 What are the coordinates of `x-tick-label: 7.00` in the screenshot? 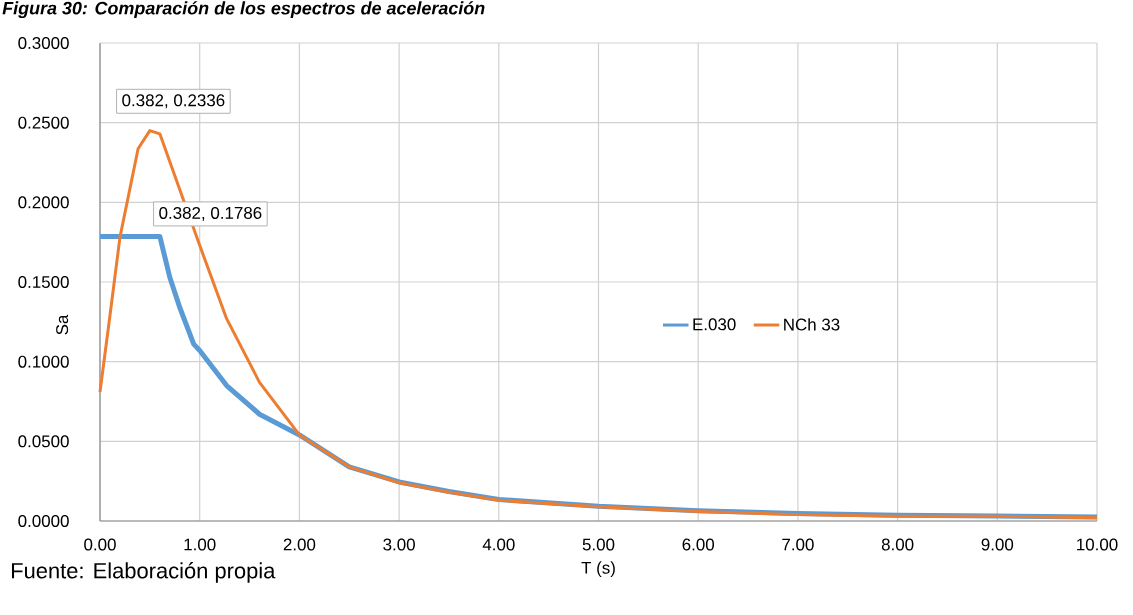 It's located at (798, 544).